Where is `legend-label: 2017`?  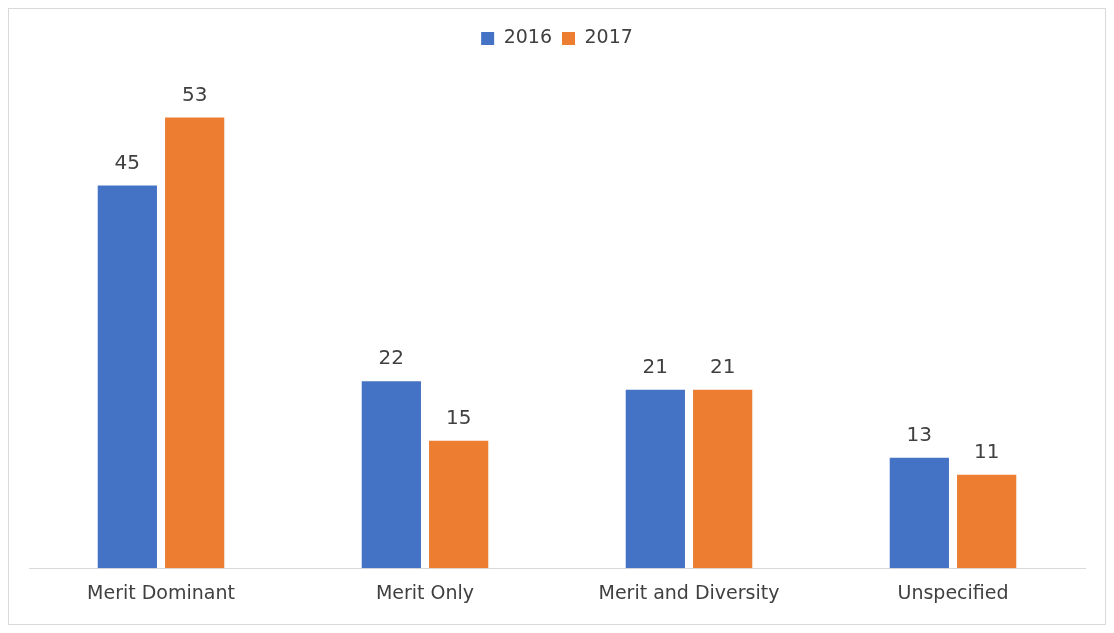 legend-label: 2017 is located at coordinates (608, 36).